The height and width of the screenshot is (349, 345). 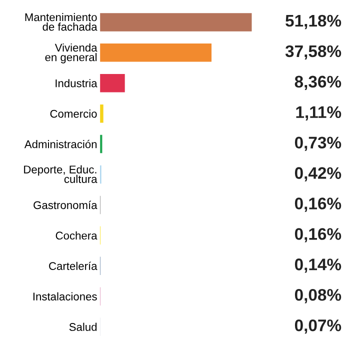 What do you see at coordinates (318, 265) in the screenshot?
I see `data-label: 0,14%` at bounding box center [318, 265].